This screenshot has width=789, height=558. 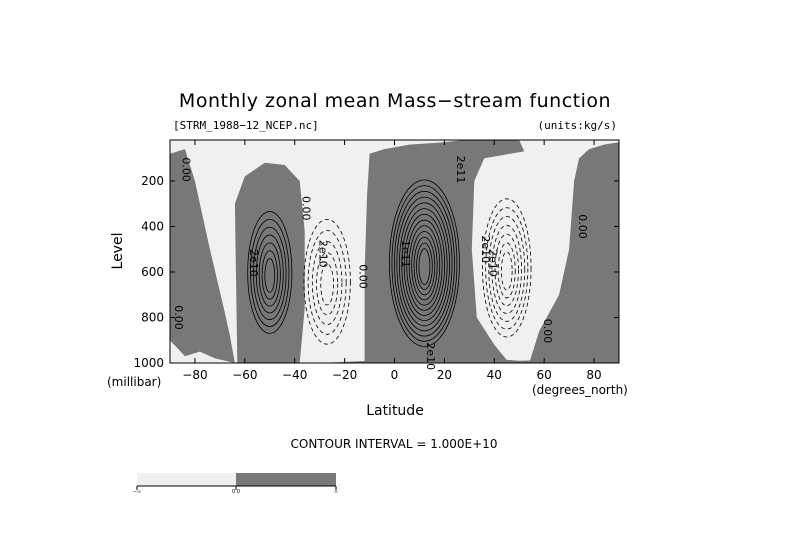 What do you see at coordinates (236, 492) in the screenshot?
I see `legend-label-zero: 0.0` at bounding box center [236, 492].